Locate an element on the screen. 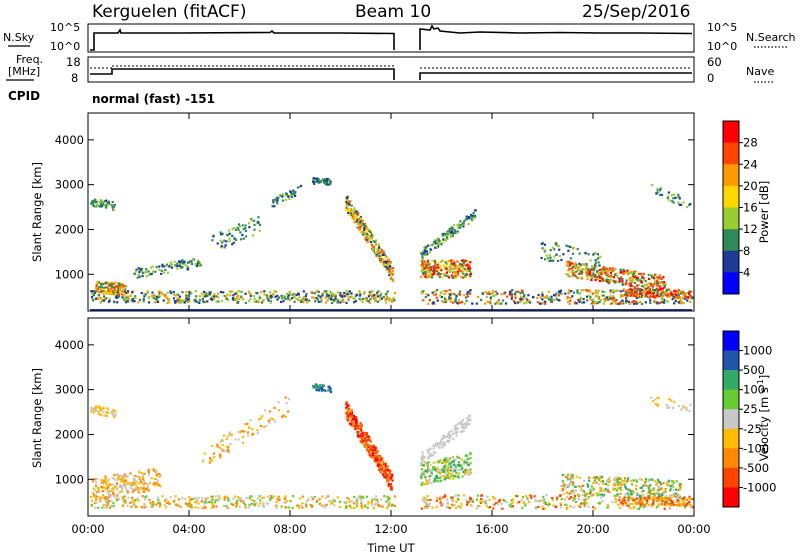  sky-tick-top: 10^5 is located at coordinates (65, 27).